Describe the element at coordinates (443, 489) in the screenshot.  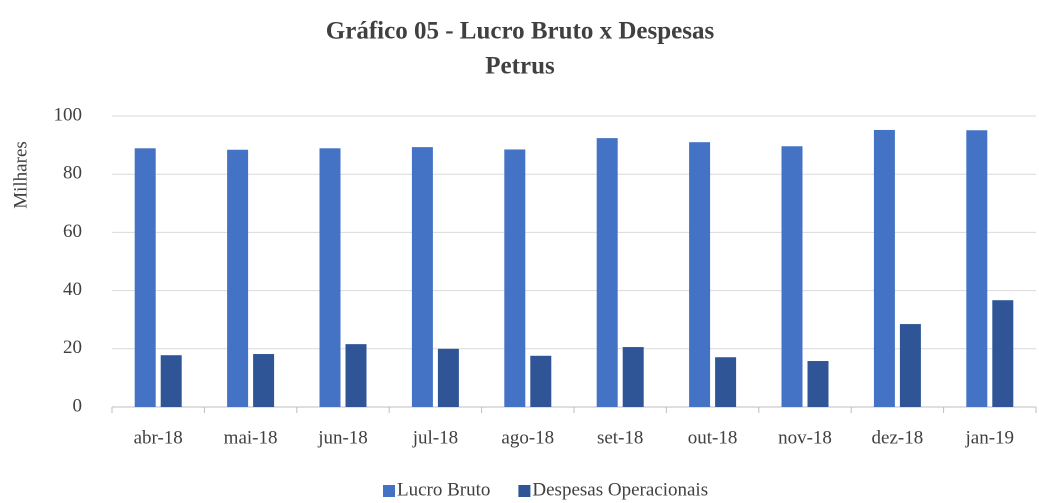
I see `legend-label: Lucro Bruto` at that location.